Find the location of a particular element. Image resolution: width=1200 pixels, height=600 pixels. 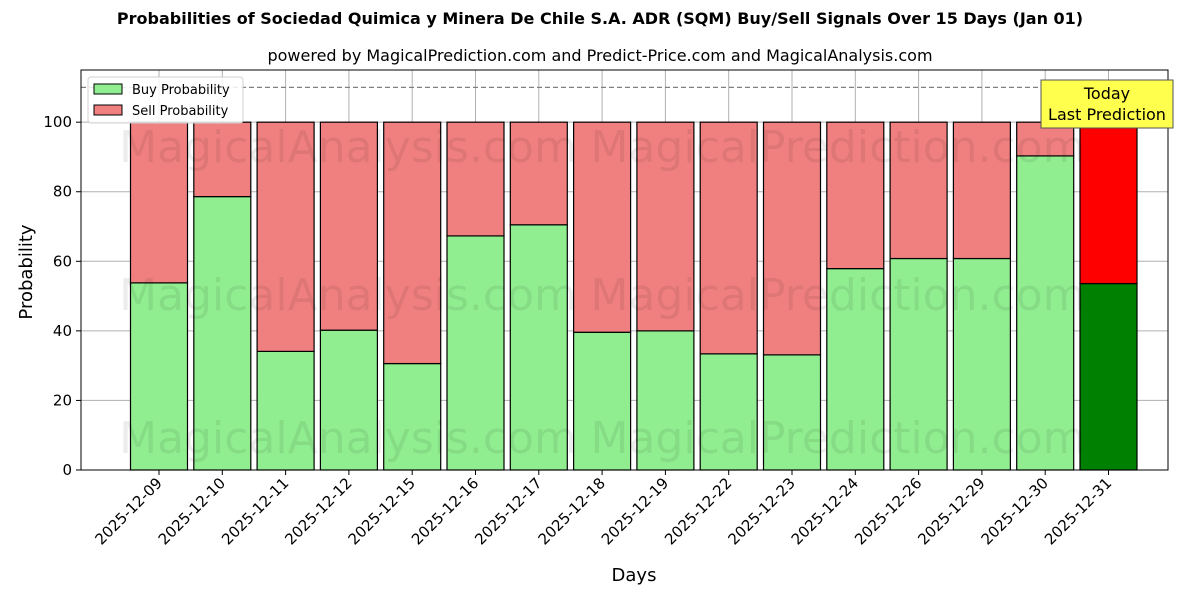

x-tick-label: 2025-12-19 is located at coordinates (635, 511).